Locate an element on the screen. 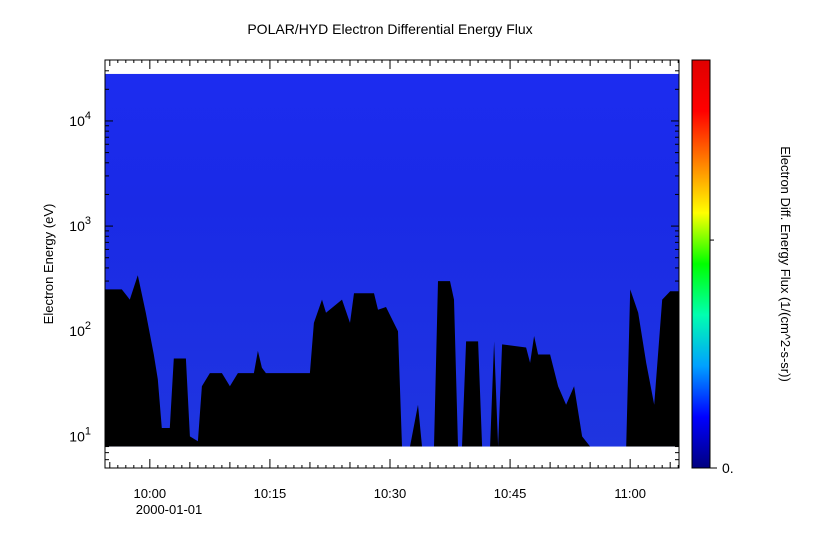  colorbar-tick-label: 0. is located at coordinates (728, 468).